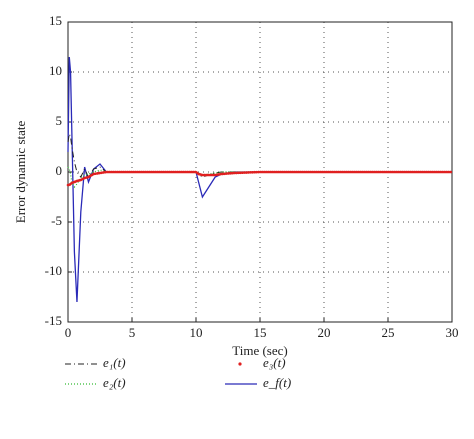 The width and height of the screenshot is (474, 439). Describe the element at coordinates (196, 332) in the screenshot. I see `x-tick-label: 10` at that location.